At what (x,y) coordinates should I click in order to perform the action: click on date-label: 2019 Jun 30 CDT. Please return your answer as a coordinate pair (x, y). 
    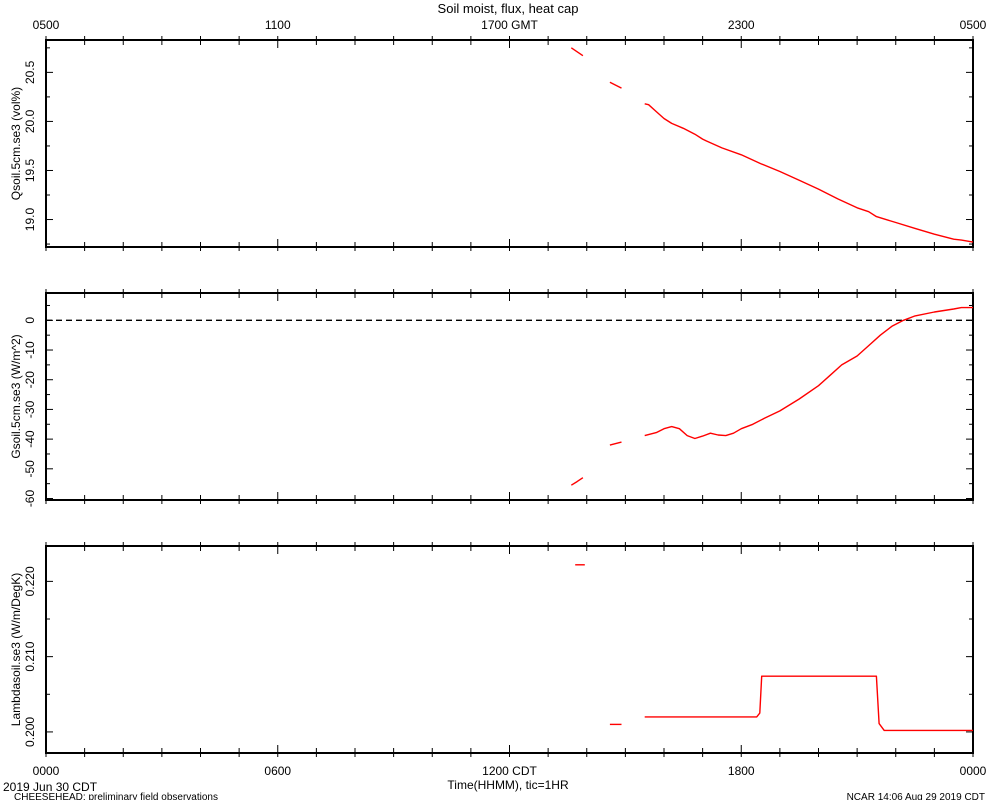
    Looking at the image, I should click on (50, 787).